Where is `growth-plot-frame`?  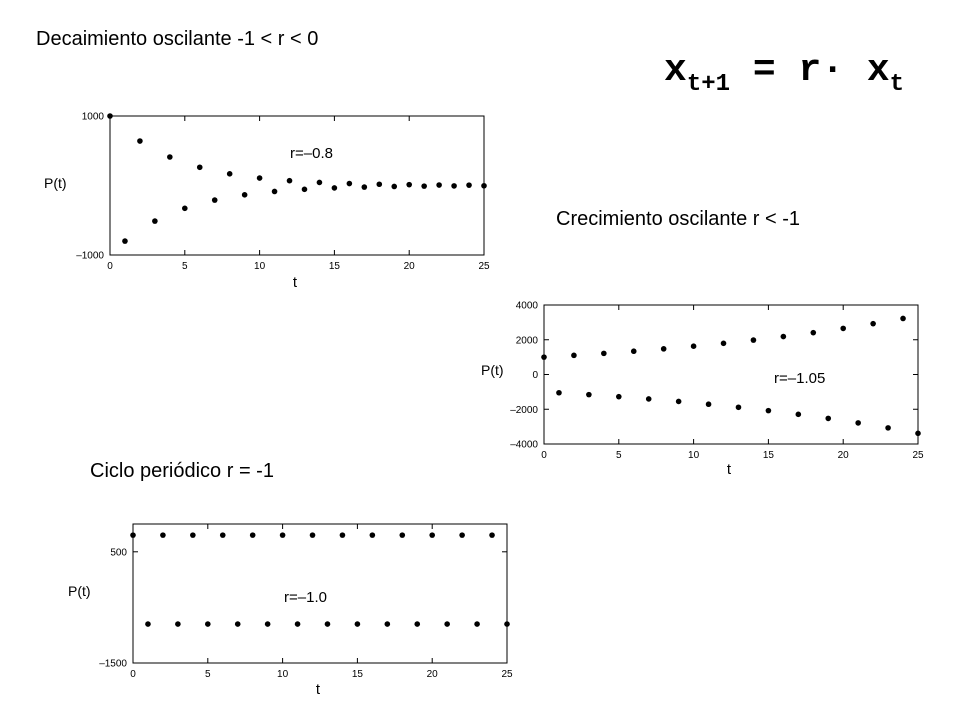
growth-plot-frame is located at coordinates (731, 374).